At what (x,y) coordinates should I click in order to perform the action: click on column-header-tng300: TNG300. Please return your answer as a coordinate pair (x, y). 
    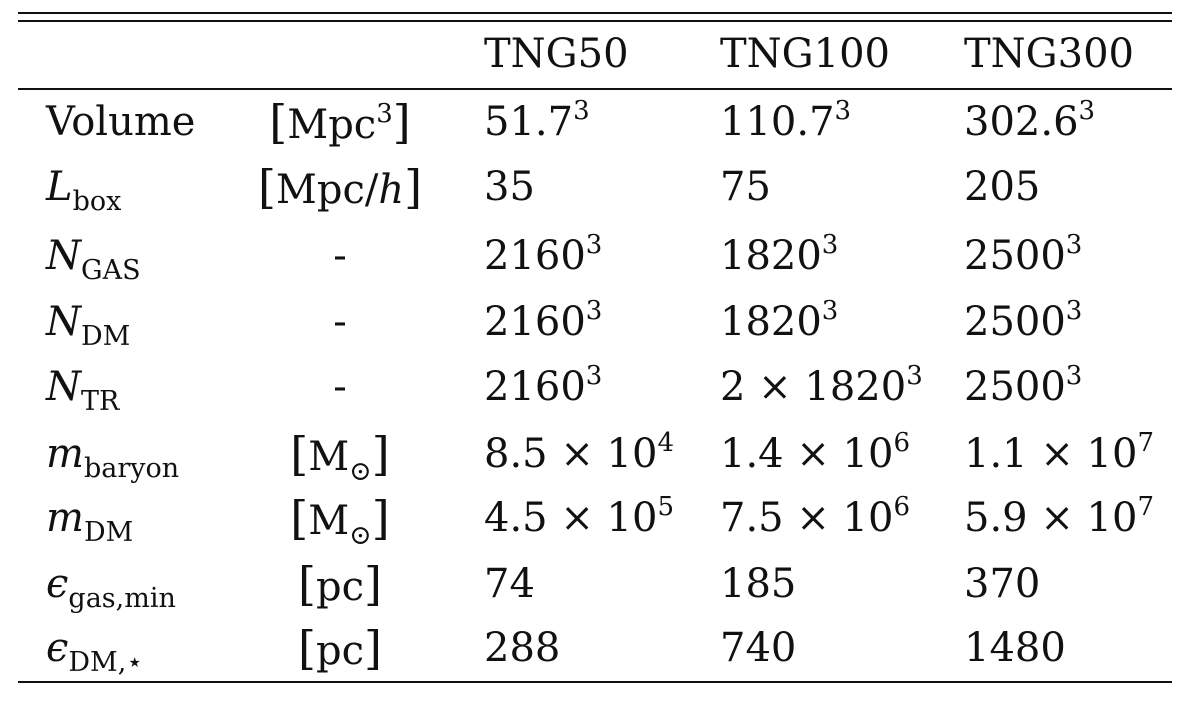
    Looking at the image, I should click on (1049, 54).